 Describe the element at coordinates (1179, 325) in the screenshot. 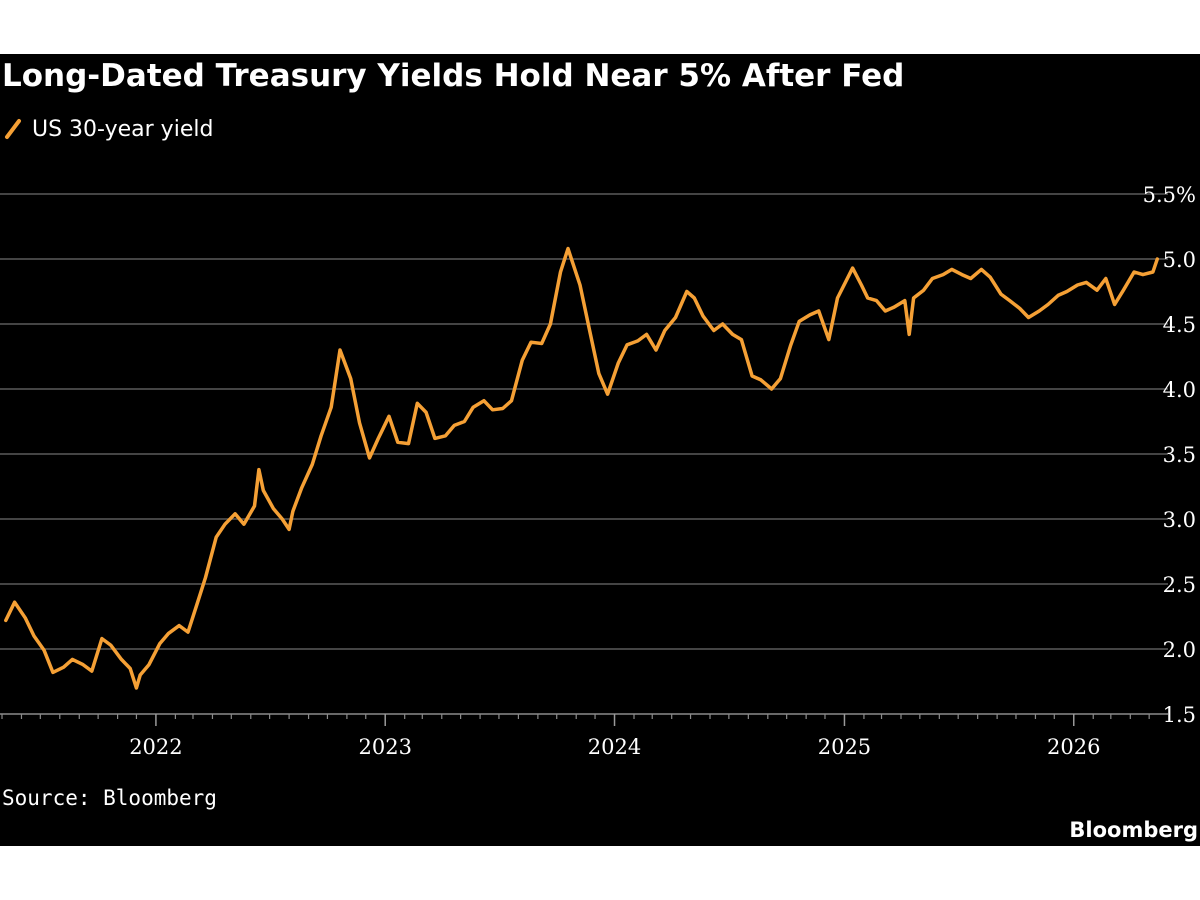

I see `y-tick-label: 4.5` at that location.